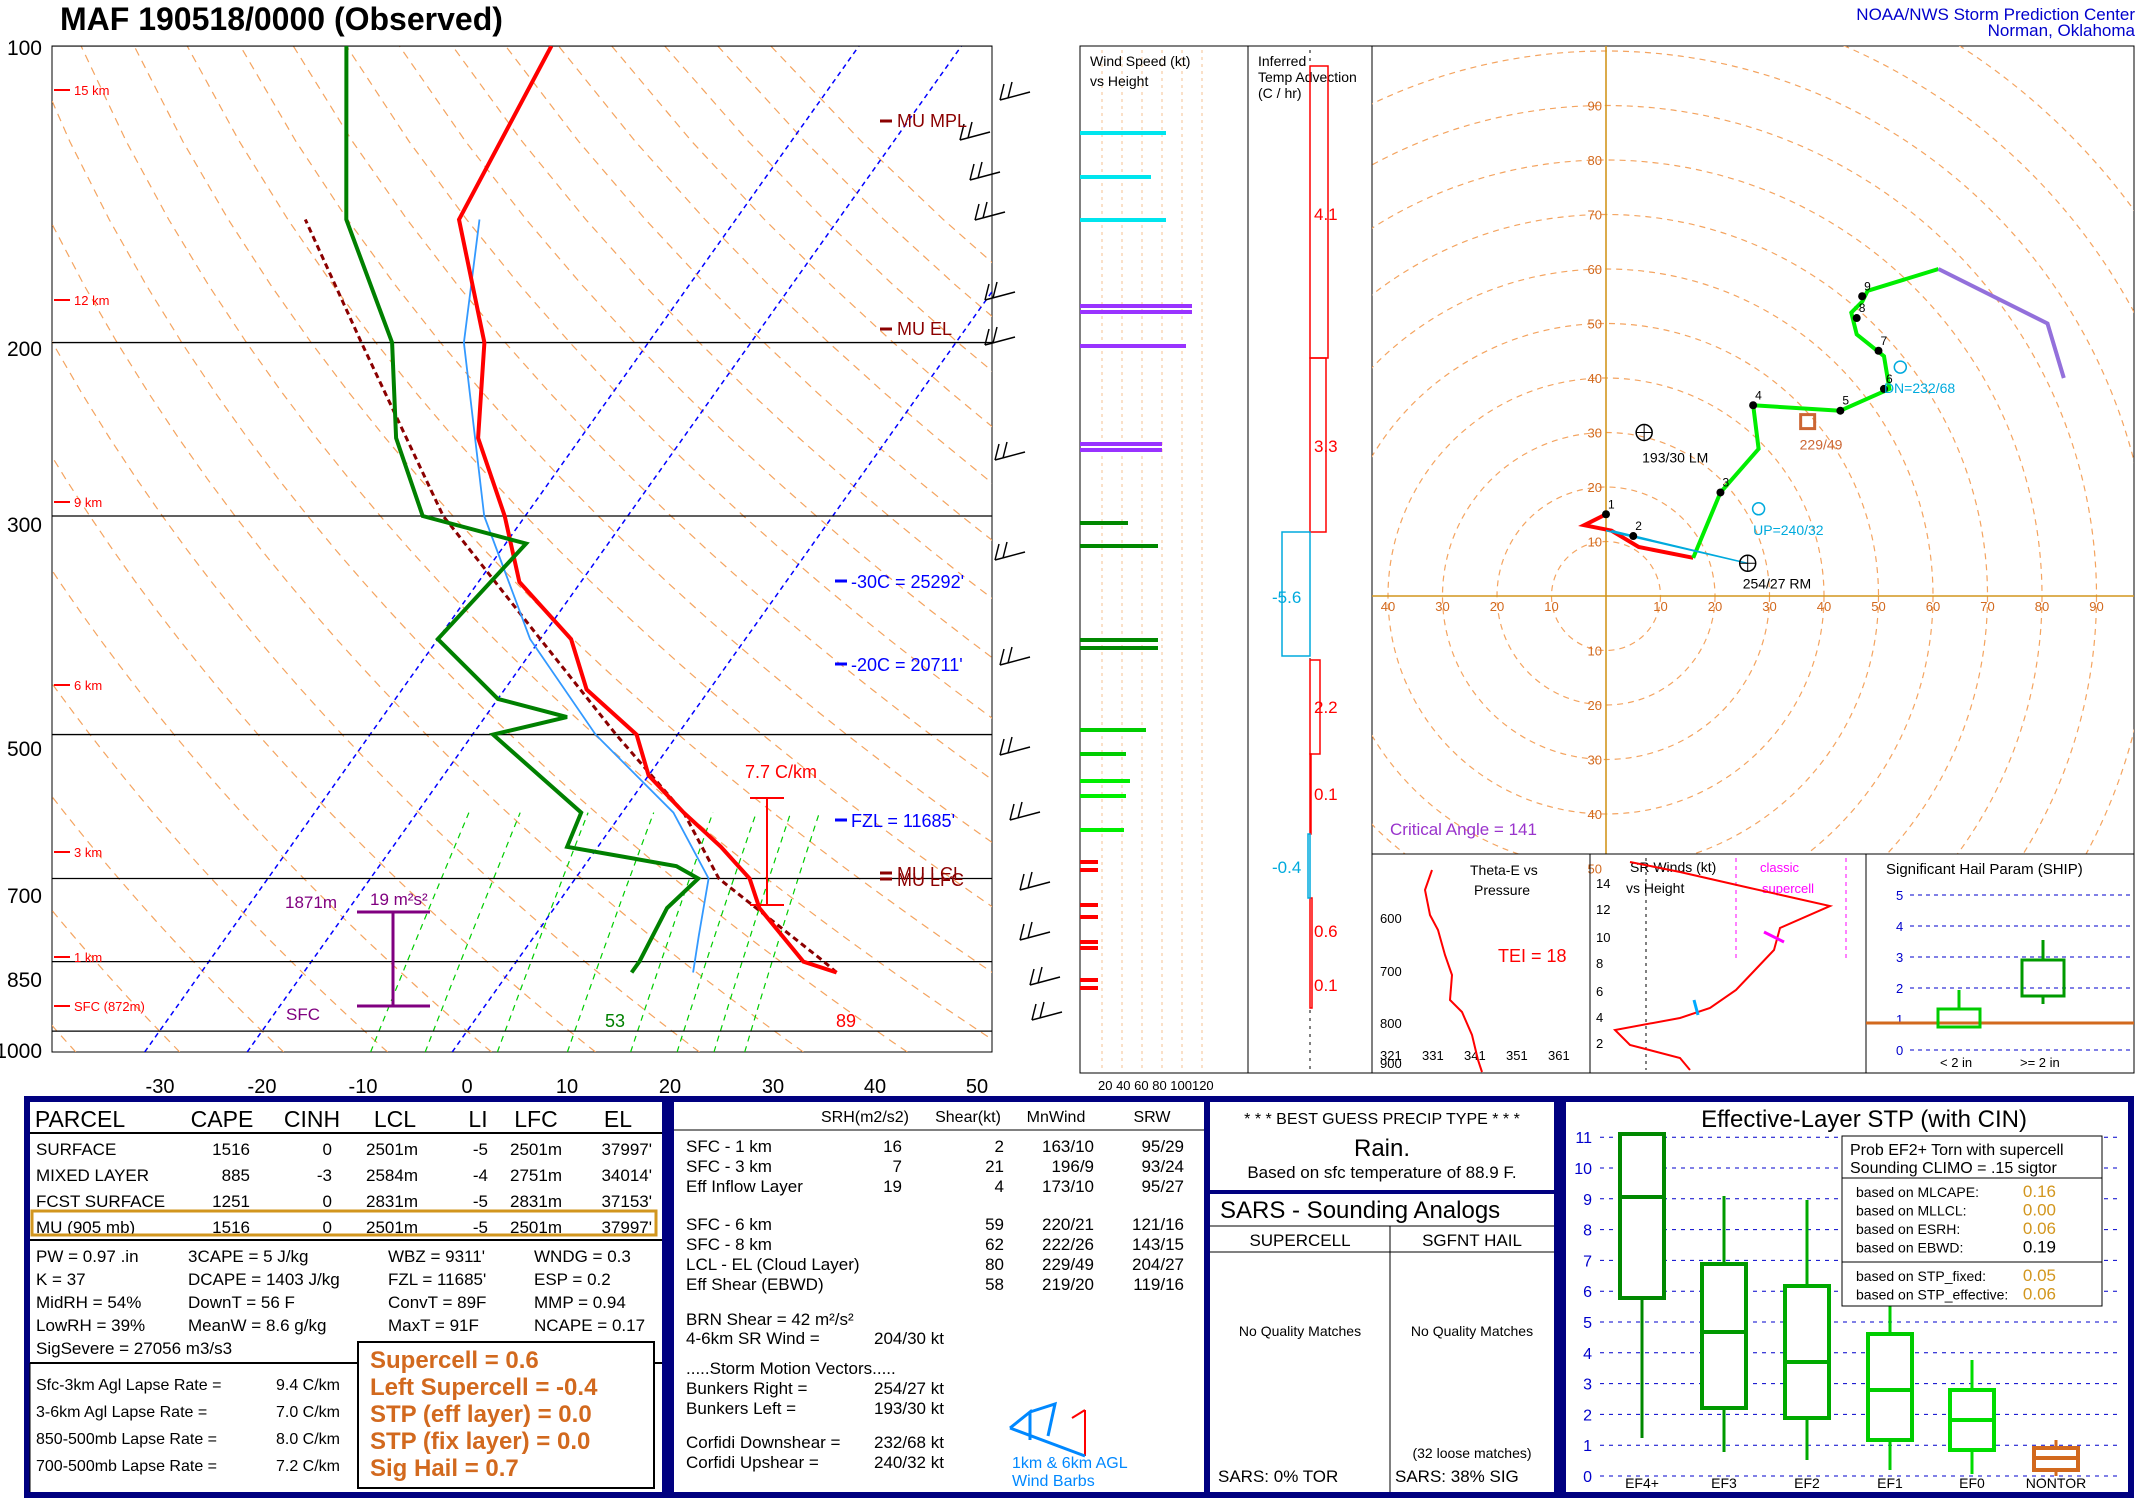 This screenshot has width=2144, height=1506. I want to click on stp-ylabel: 10, so click(1583, 1169).